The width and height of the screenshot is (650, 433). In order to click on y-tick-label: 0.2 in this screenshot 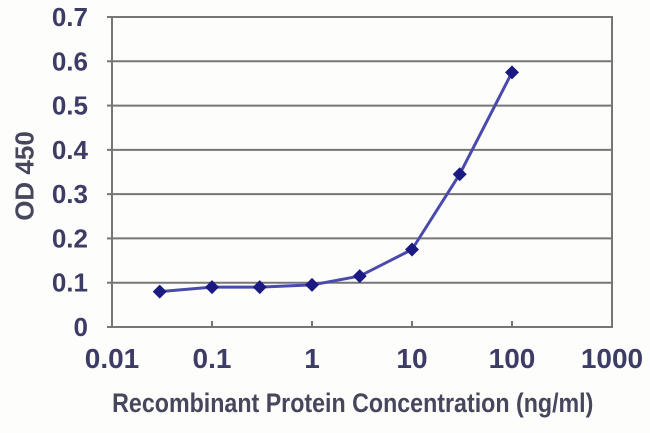, I will do `click(70, 238)`.